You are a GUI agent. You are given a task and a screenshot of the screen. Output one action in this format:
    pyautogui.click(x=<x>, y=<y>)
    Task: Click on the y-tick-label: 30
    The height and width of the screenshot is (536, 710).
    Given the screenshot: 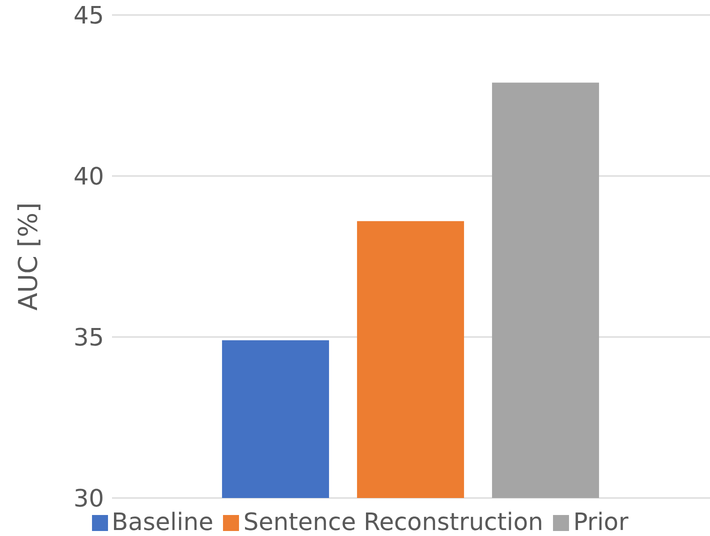 What is the action you would take?
    pyautogui.click(x=88, y=498)
    